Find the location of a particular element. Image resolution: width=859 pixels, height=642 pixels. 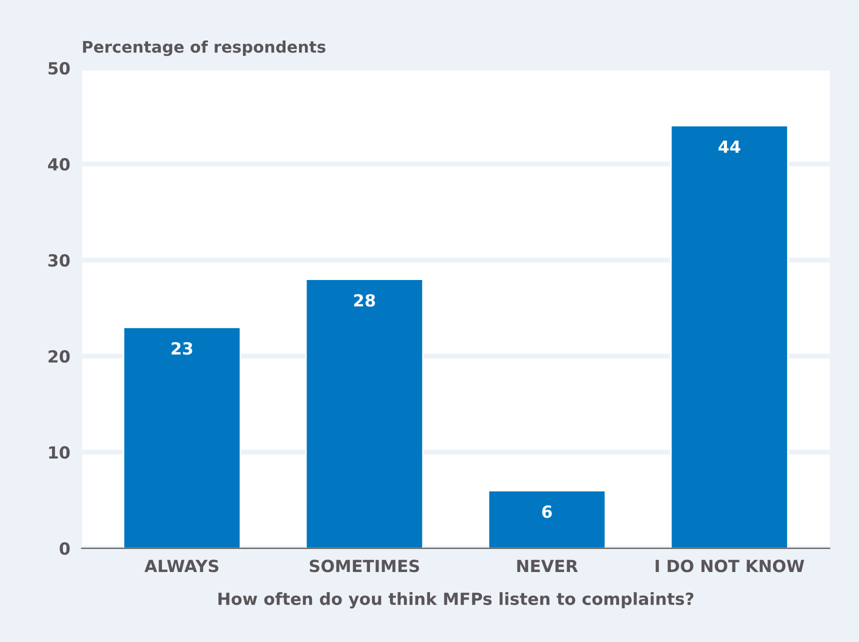

y-tick-label: 40 is located at coordinates (59, 164).